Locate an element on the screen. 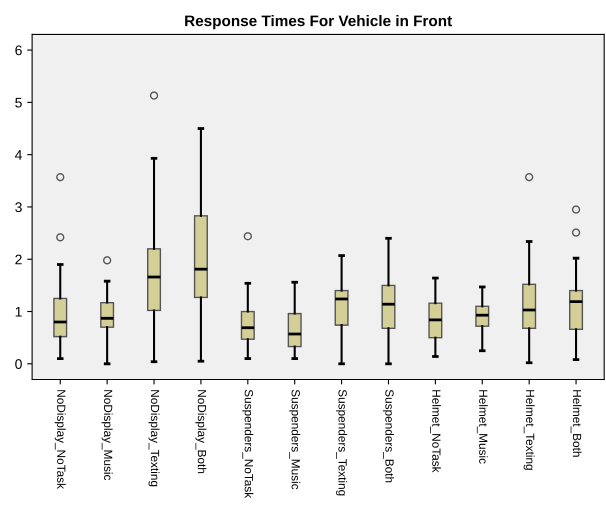 This screenshot has height=506, width=606. x-tick-label: Helmet_NoTask is located at coordinates (435, 431).